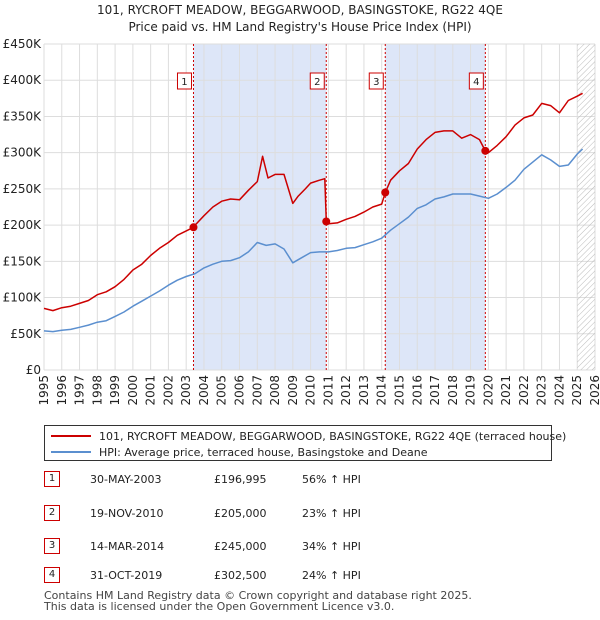 The width and height of the screenshot is (600, 620). What do you see at coordinates (204, 390) in the screenshot?
I see `x-tick-label: 2004` at bounding box center [204, 390].